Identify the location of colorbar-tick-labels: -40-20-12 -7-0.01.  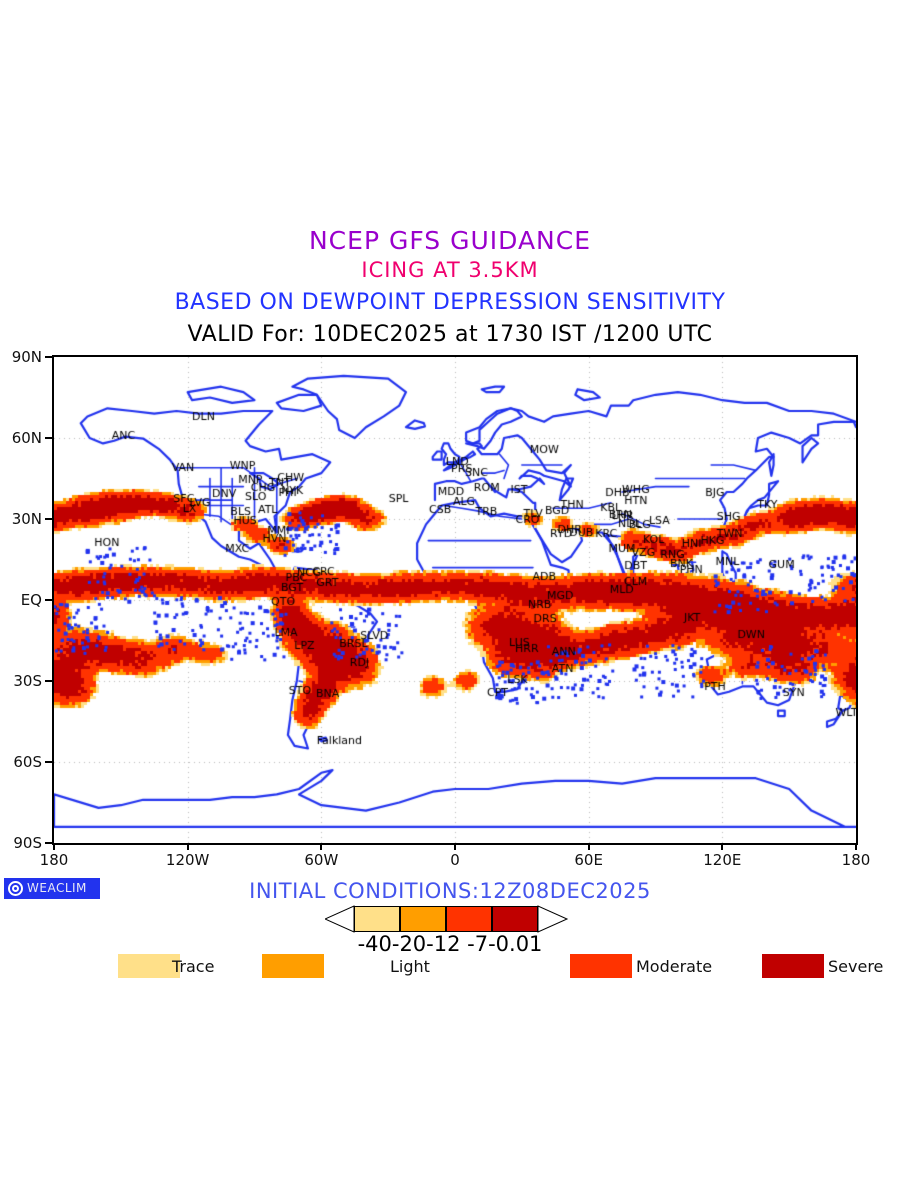
(450, 944).